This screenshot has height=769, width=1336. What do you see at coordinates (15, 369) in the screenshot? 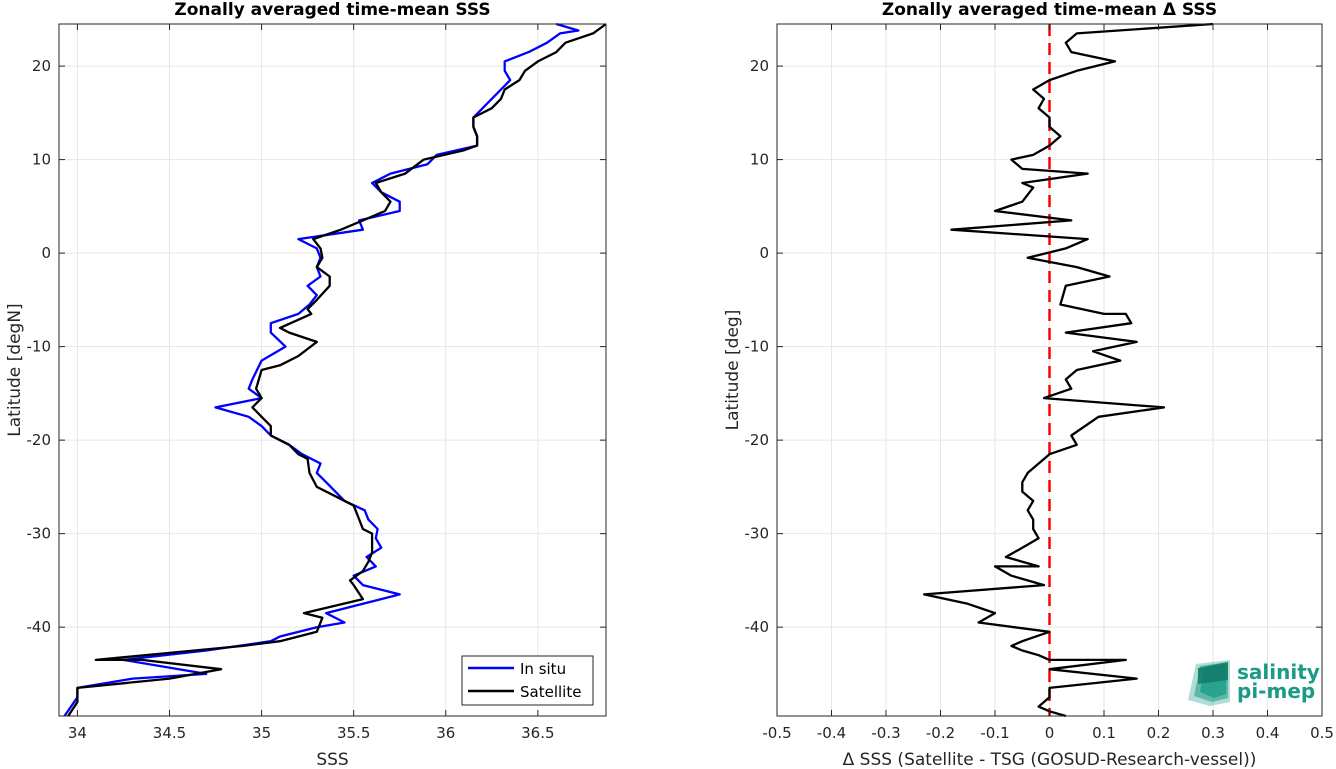
I see `left-y-axis-label: Latitude [degN]` at bounding box center [15, 369].